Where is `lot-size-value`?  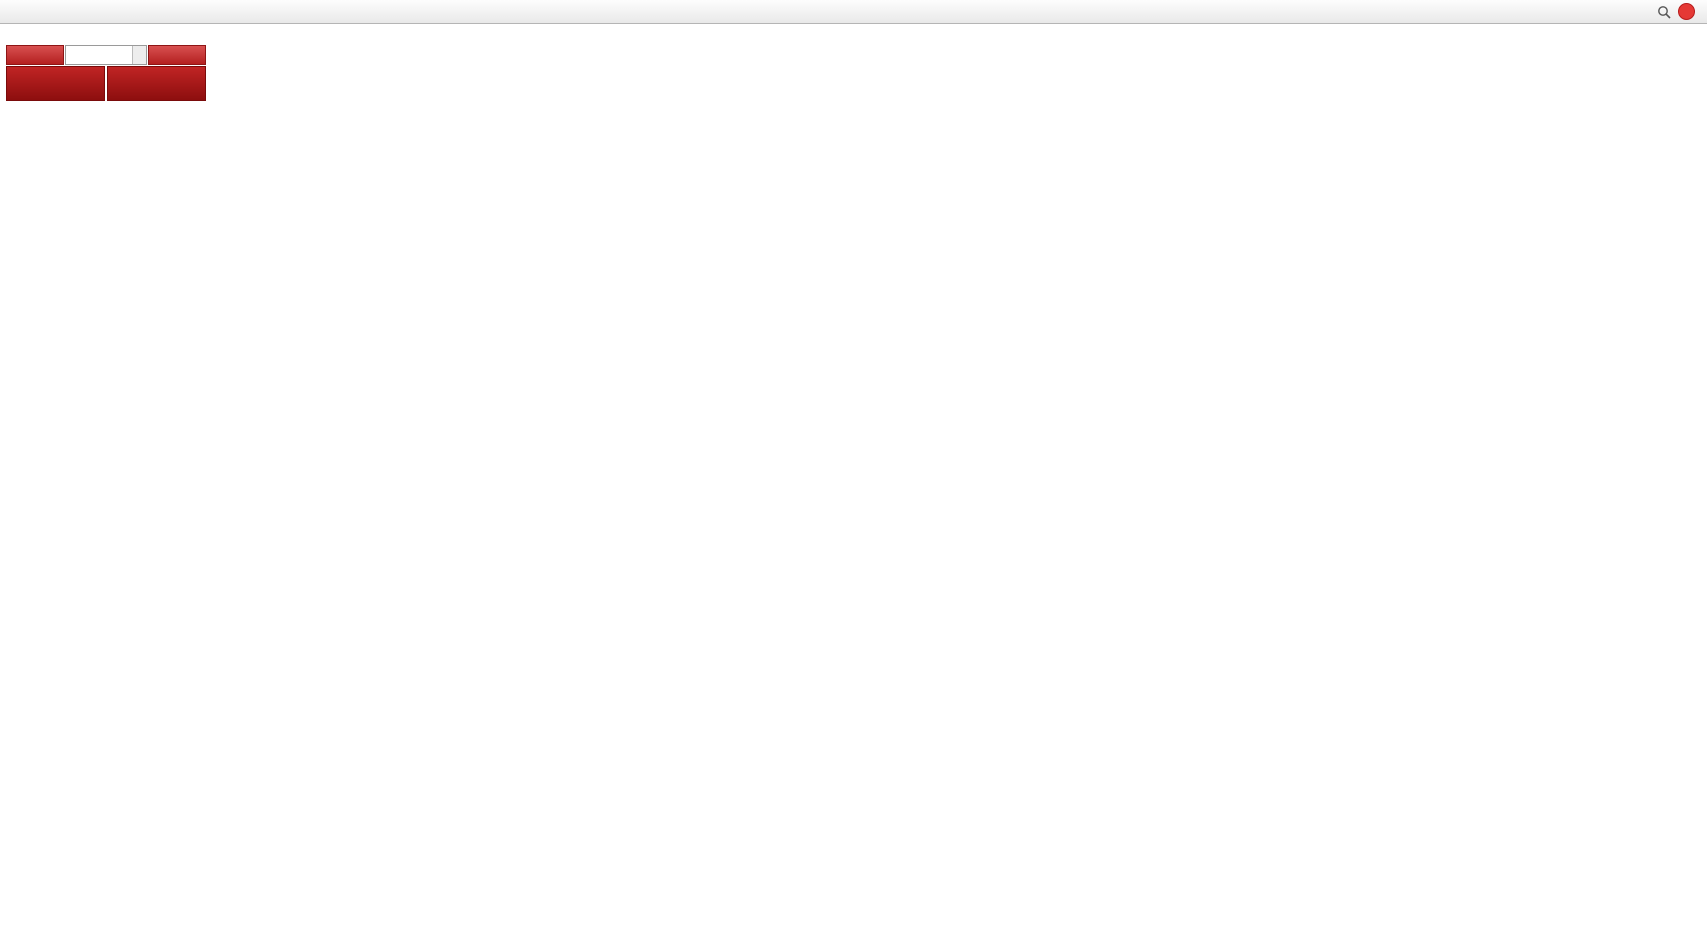 lot-size-value is located at coordinates (99, 55).